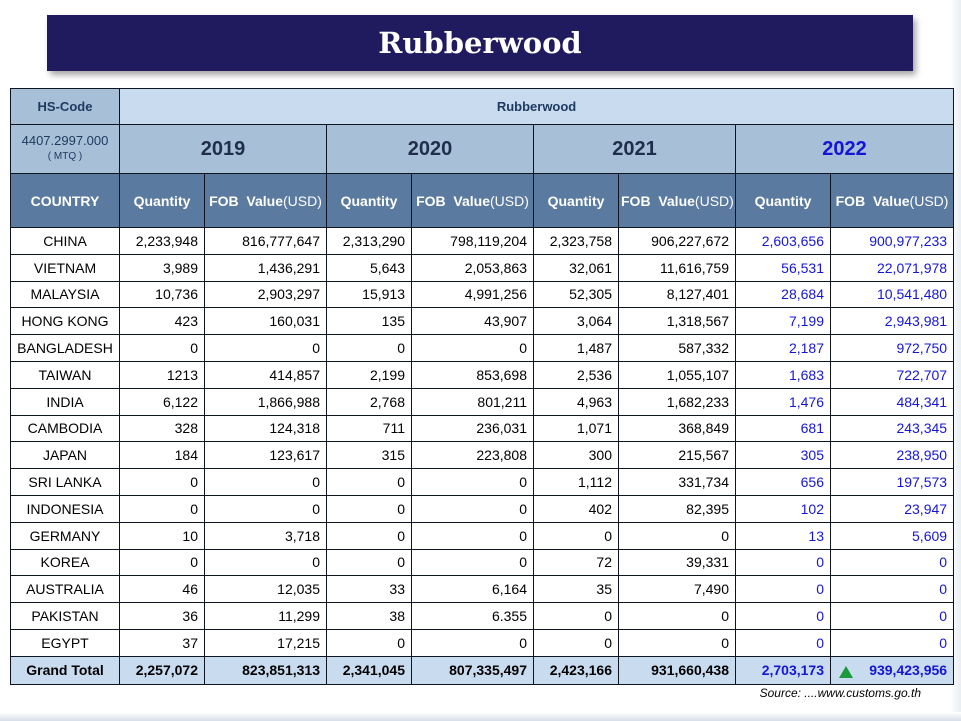 The width and height of the screenshot is (961, 721). Describe the element at coordinates (677, 482) in the screenshot. I see `fob-value-cell: 331,734` at that location.